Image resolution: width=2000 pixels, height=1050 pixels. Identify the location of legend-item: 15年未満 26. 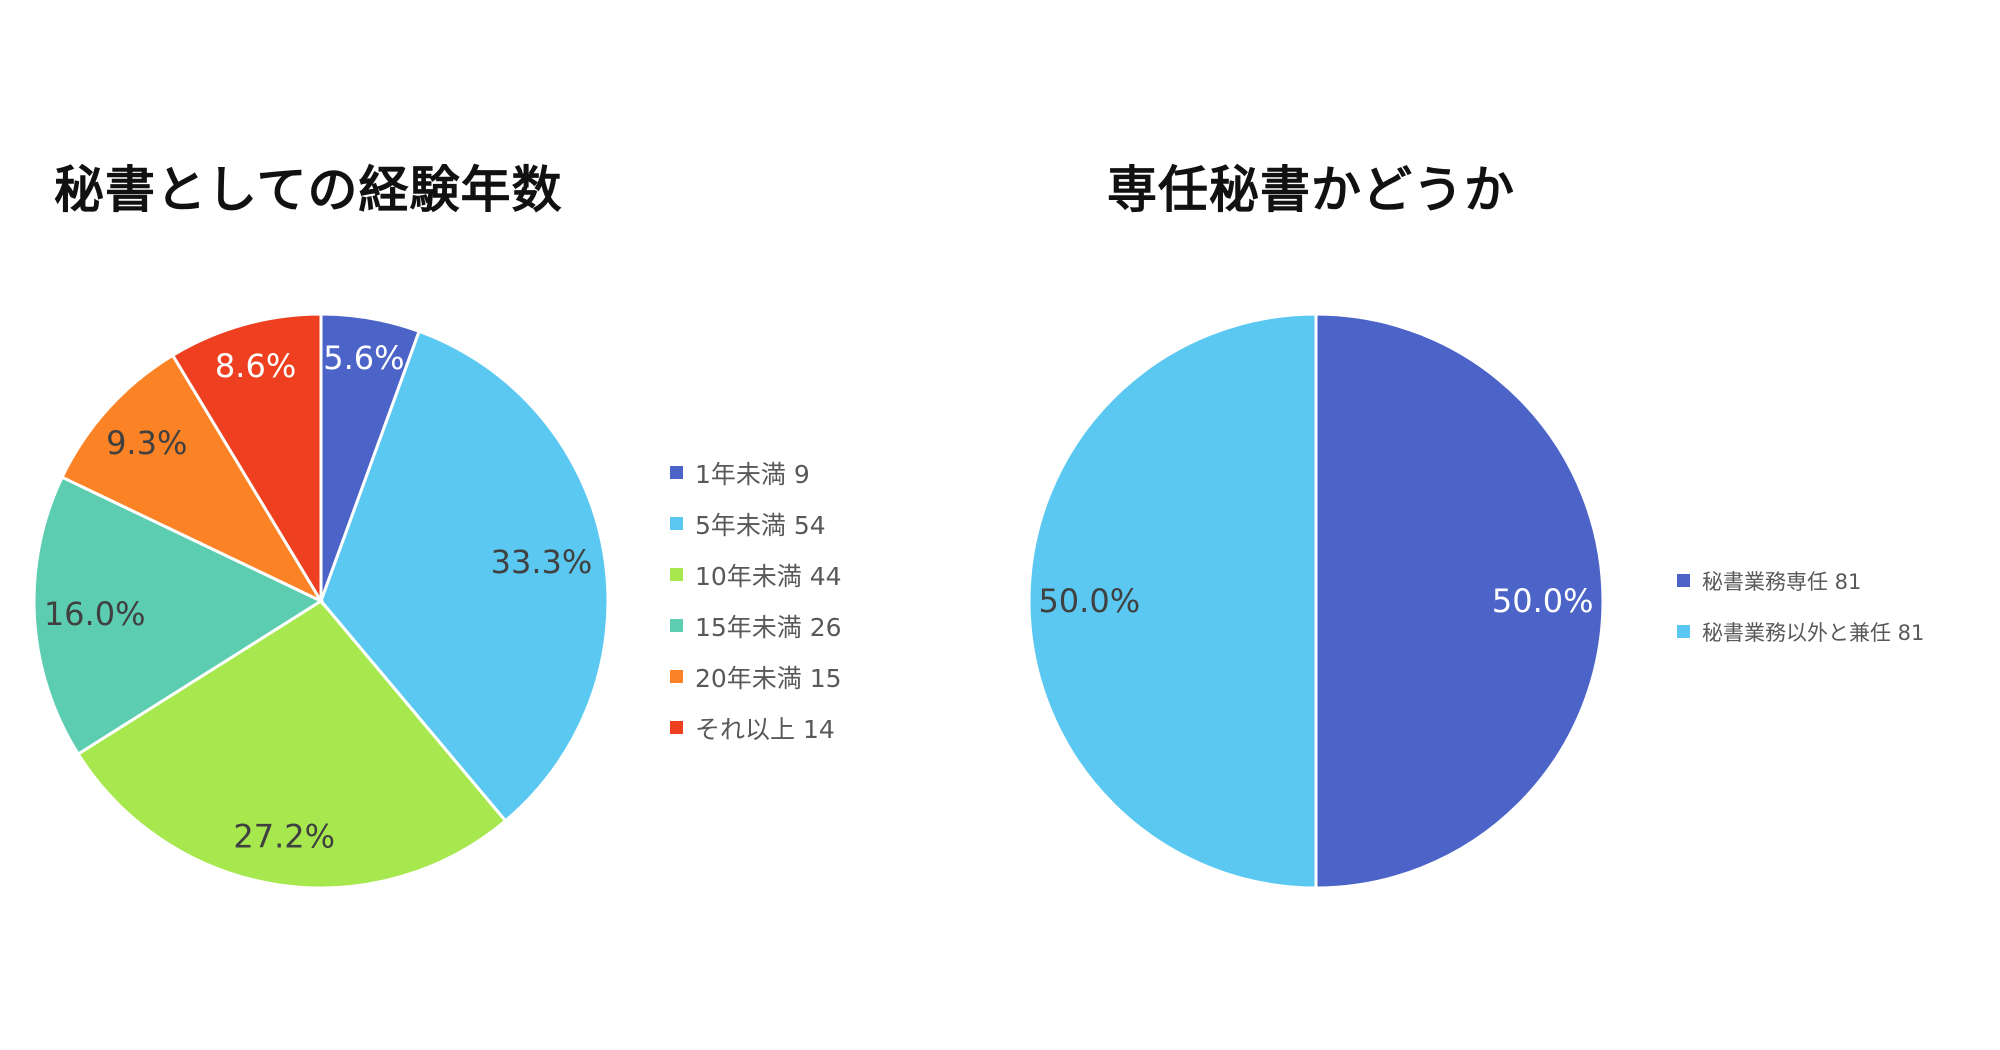
(756, 625).